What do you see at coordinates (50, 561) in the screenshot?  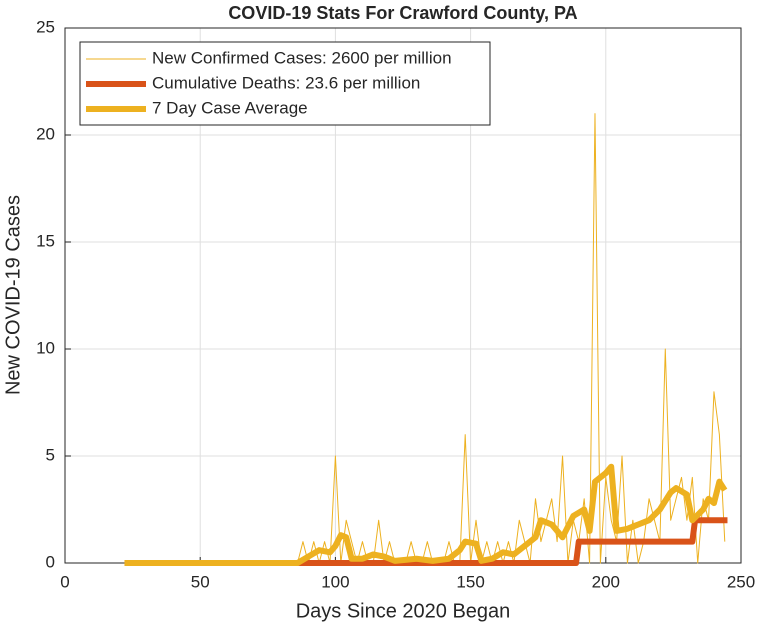 I see `y-tick-label: 0` at bounding box center [50, 561].